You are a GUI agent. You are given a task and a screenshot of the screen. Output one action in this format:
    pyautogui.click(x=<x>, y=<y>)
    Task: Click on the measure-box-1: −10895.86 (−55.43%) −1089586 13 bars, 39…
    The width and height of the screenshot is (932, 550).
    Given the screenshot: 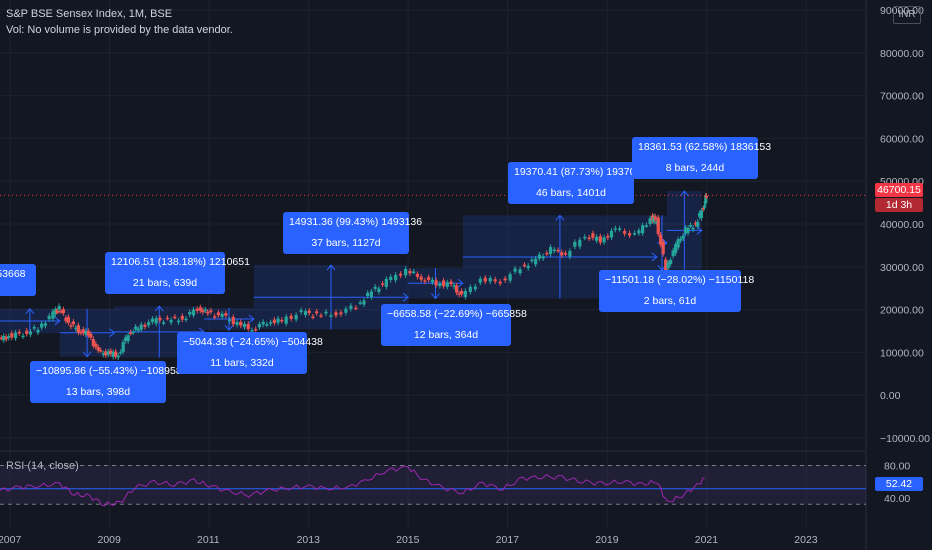 What is the action you would take?
    pyautogui.click(x=109, y=382)
    